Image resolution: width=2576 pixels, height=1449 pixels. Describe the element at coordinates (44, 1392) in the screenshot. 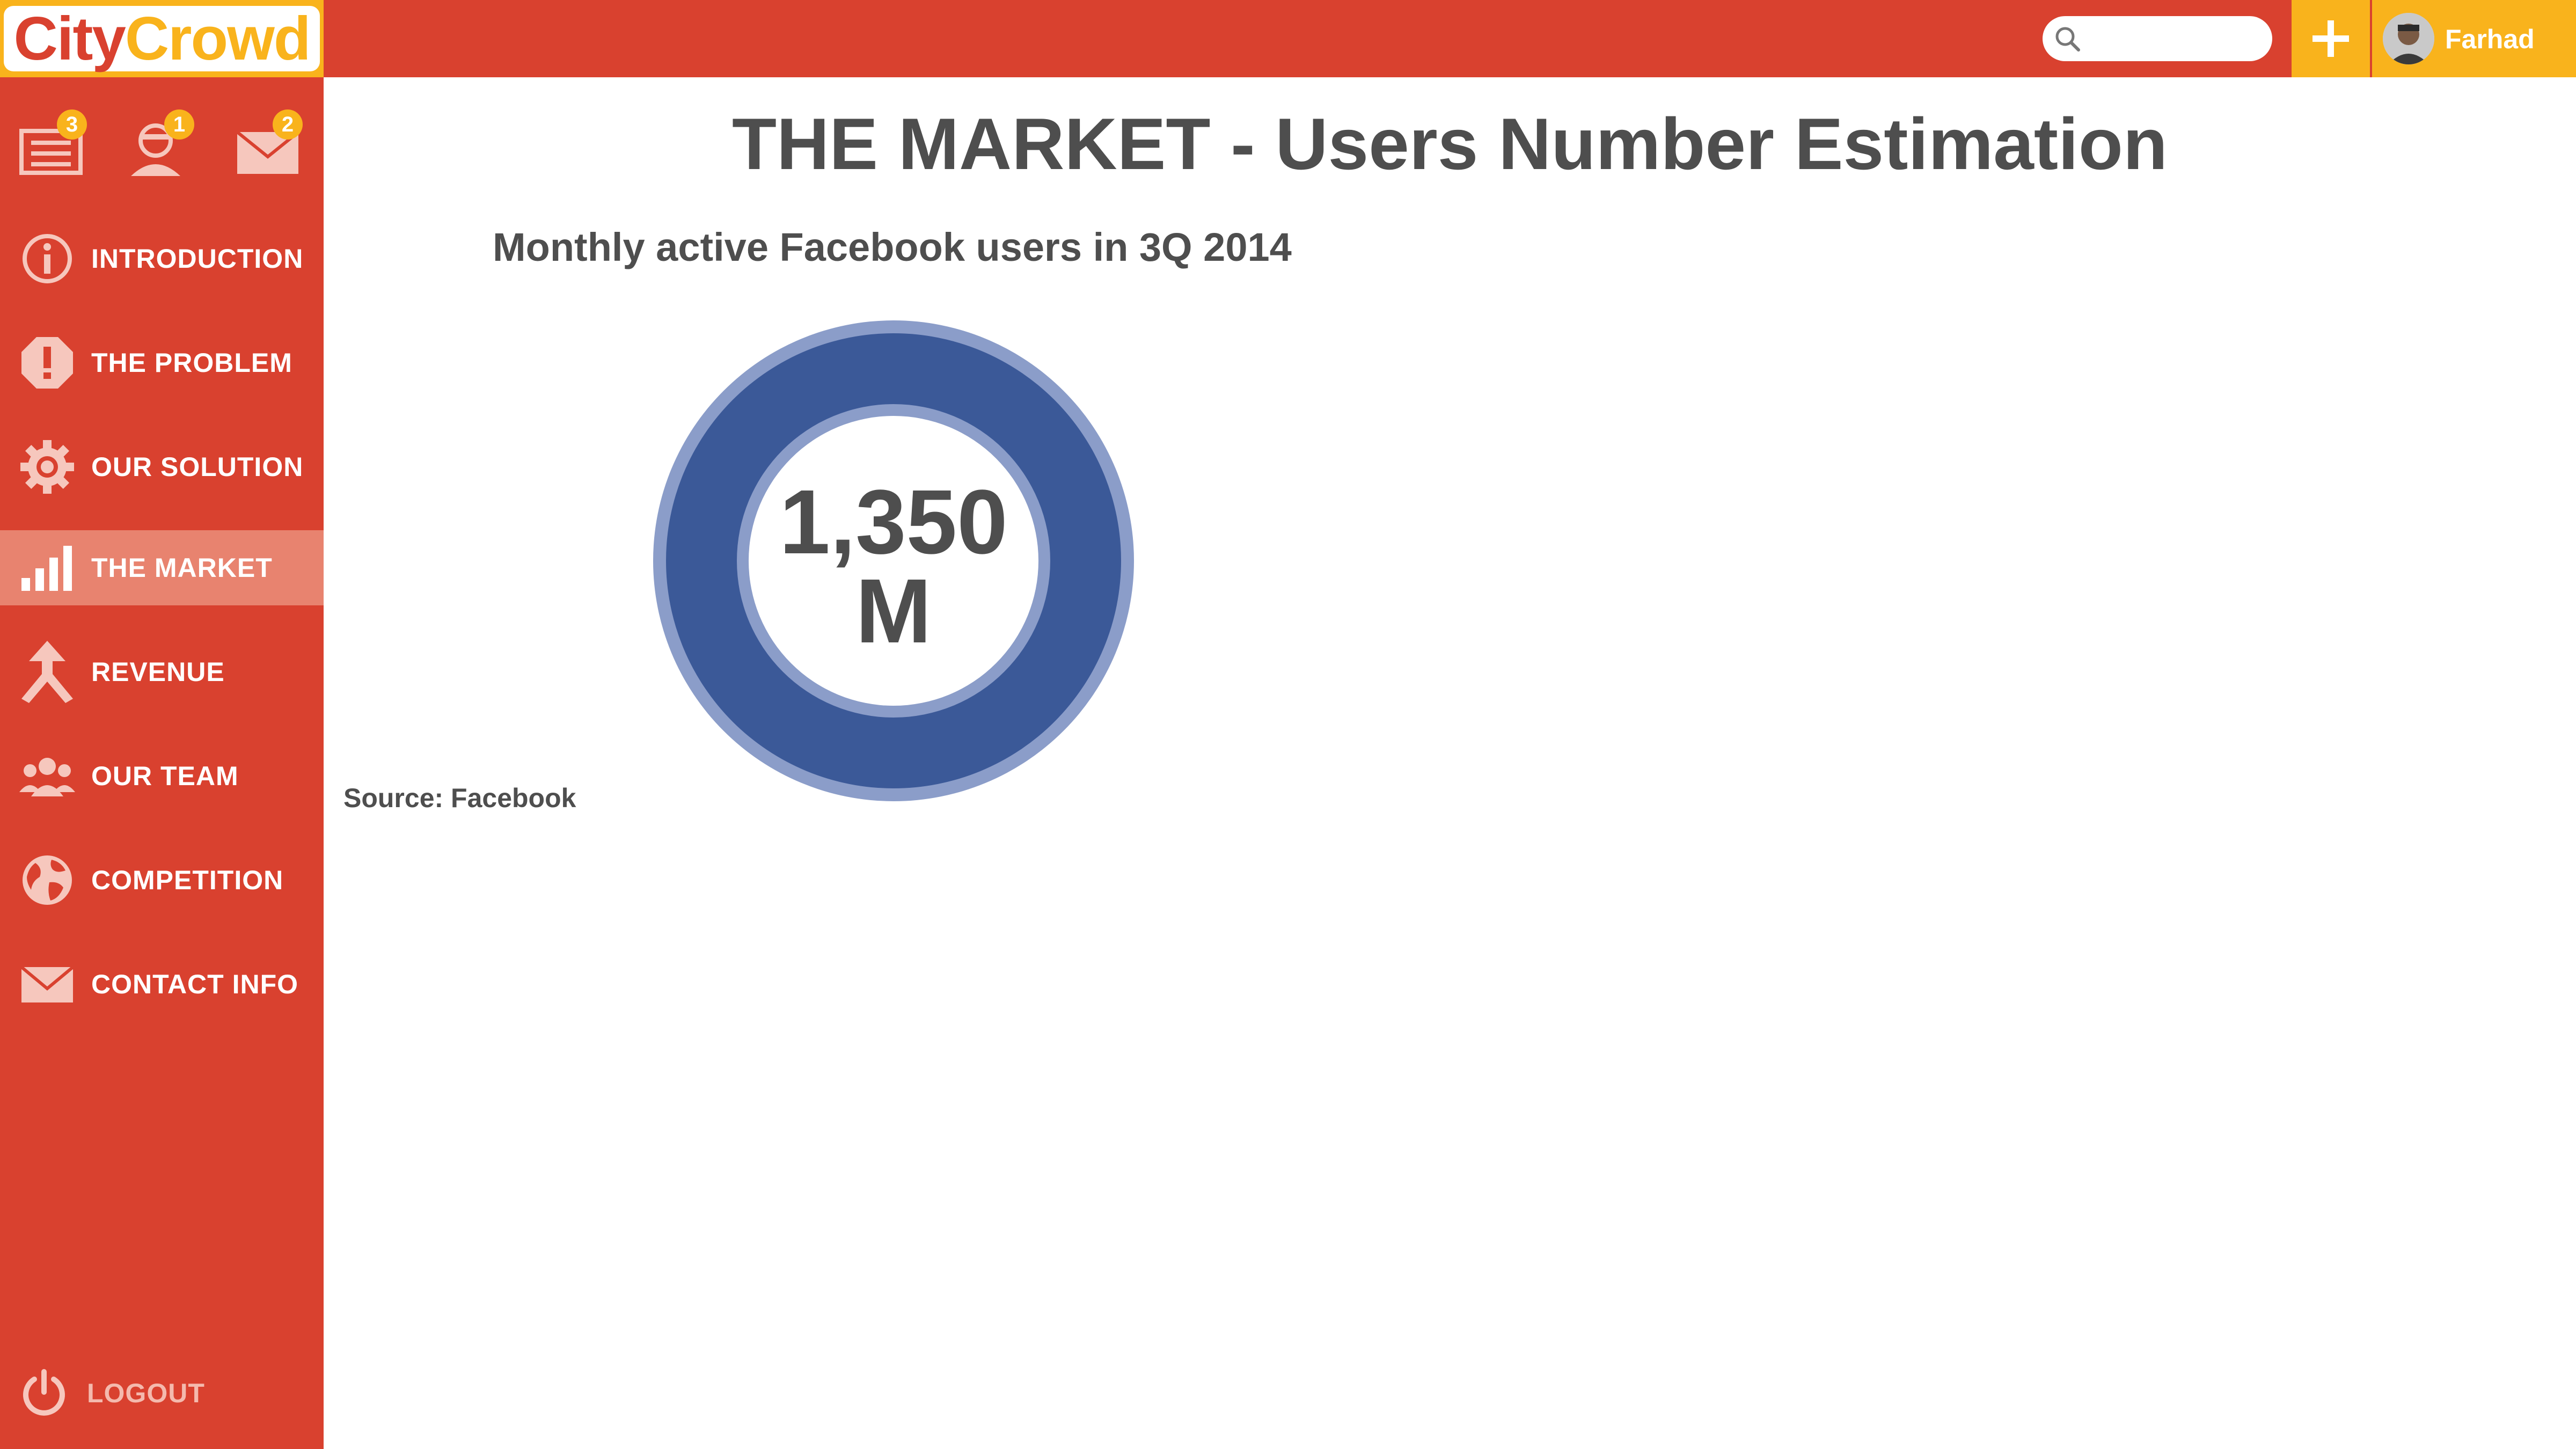

I see `power-icon` at that location.